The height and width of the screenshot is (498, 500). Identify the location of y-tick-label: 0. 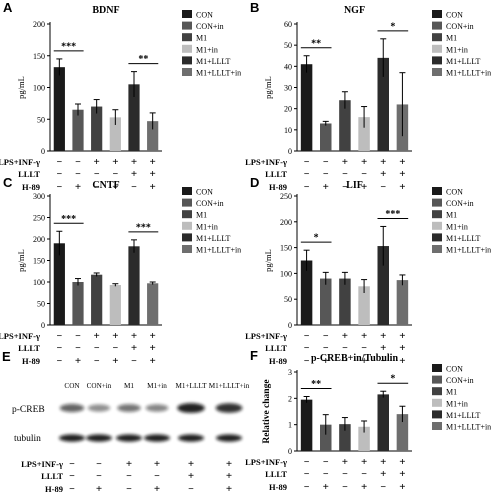
(290, 451).